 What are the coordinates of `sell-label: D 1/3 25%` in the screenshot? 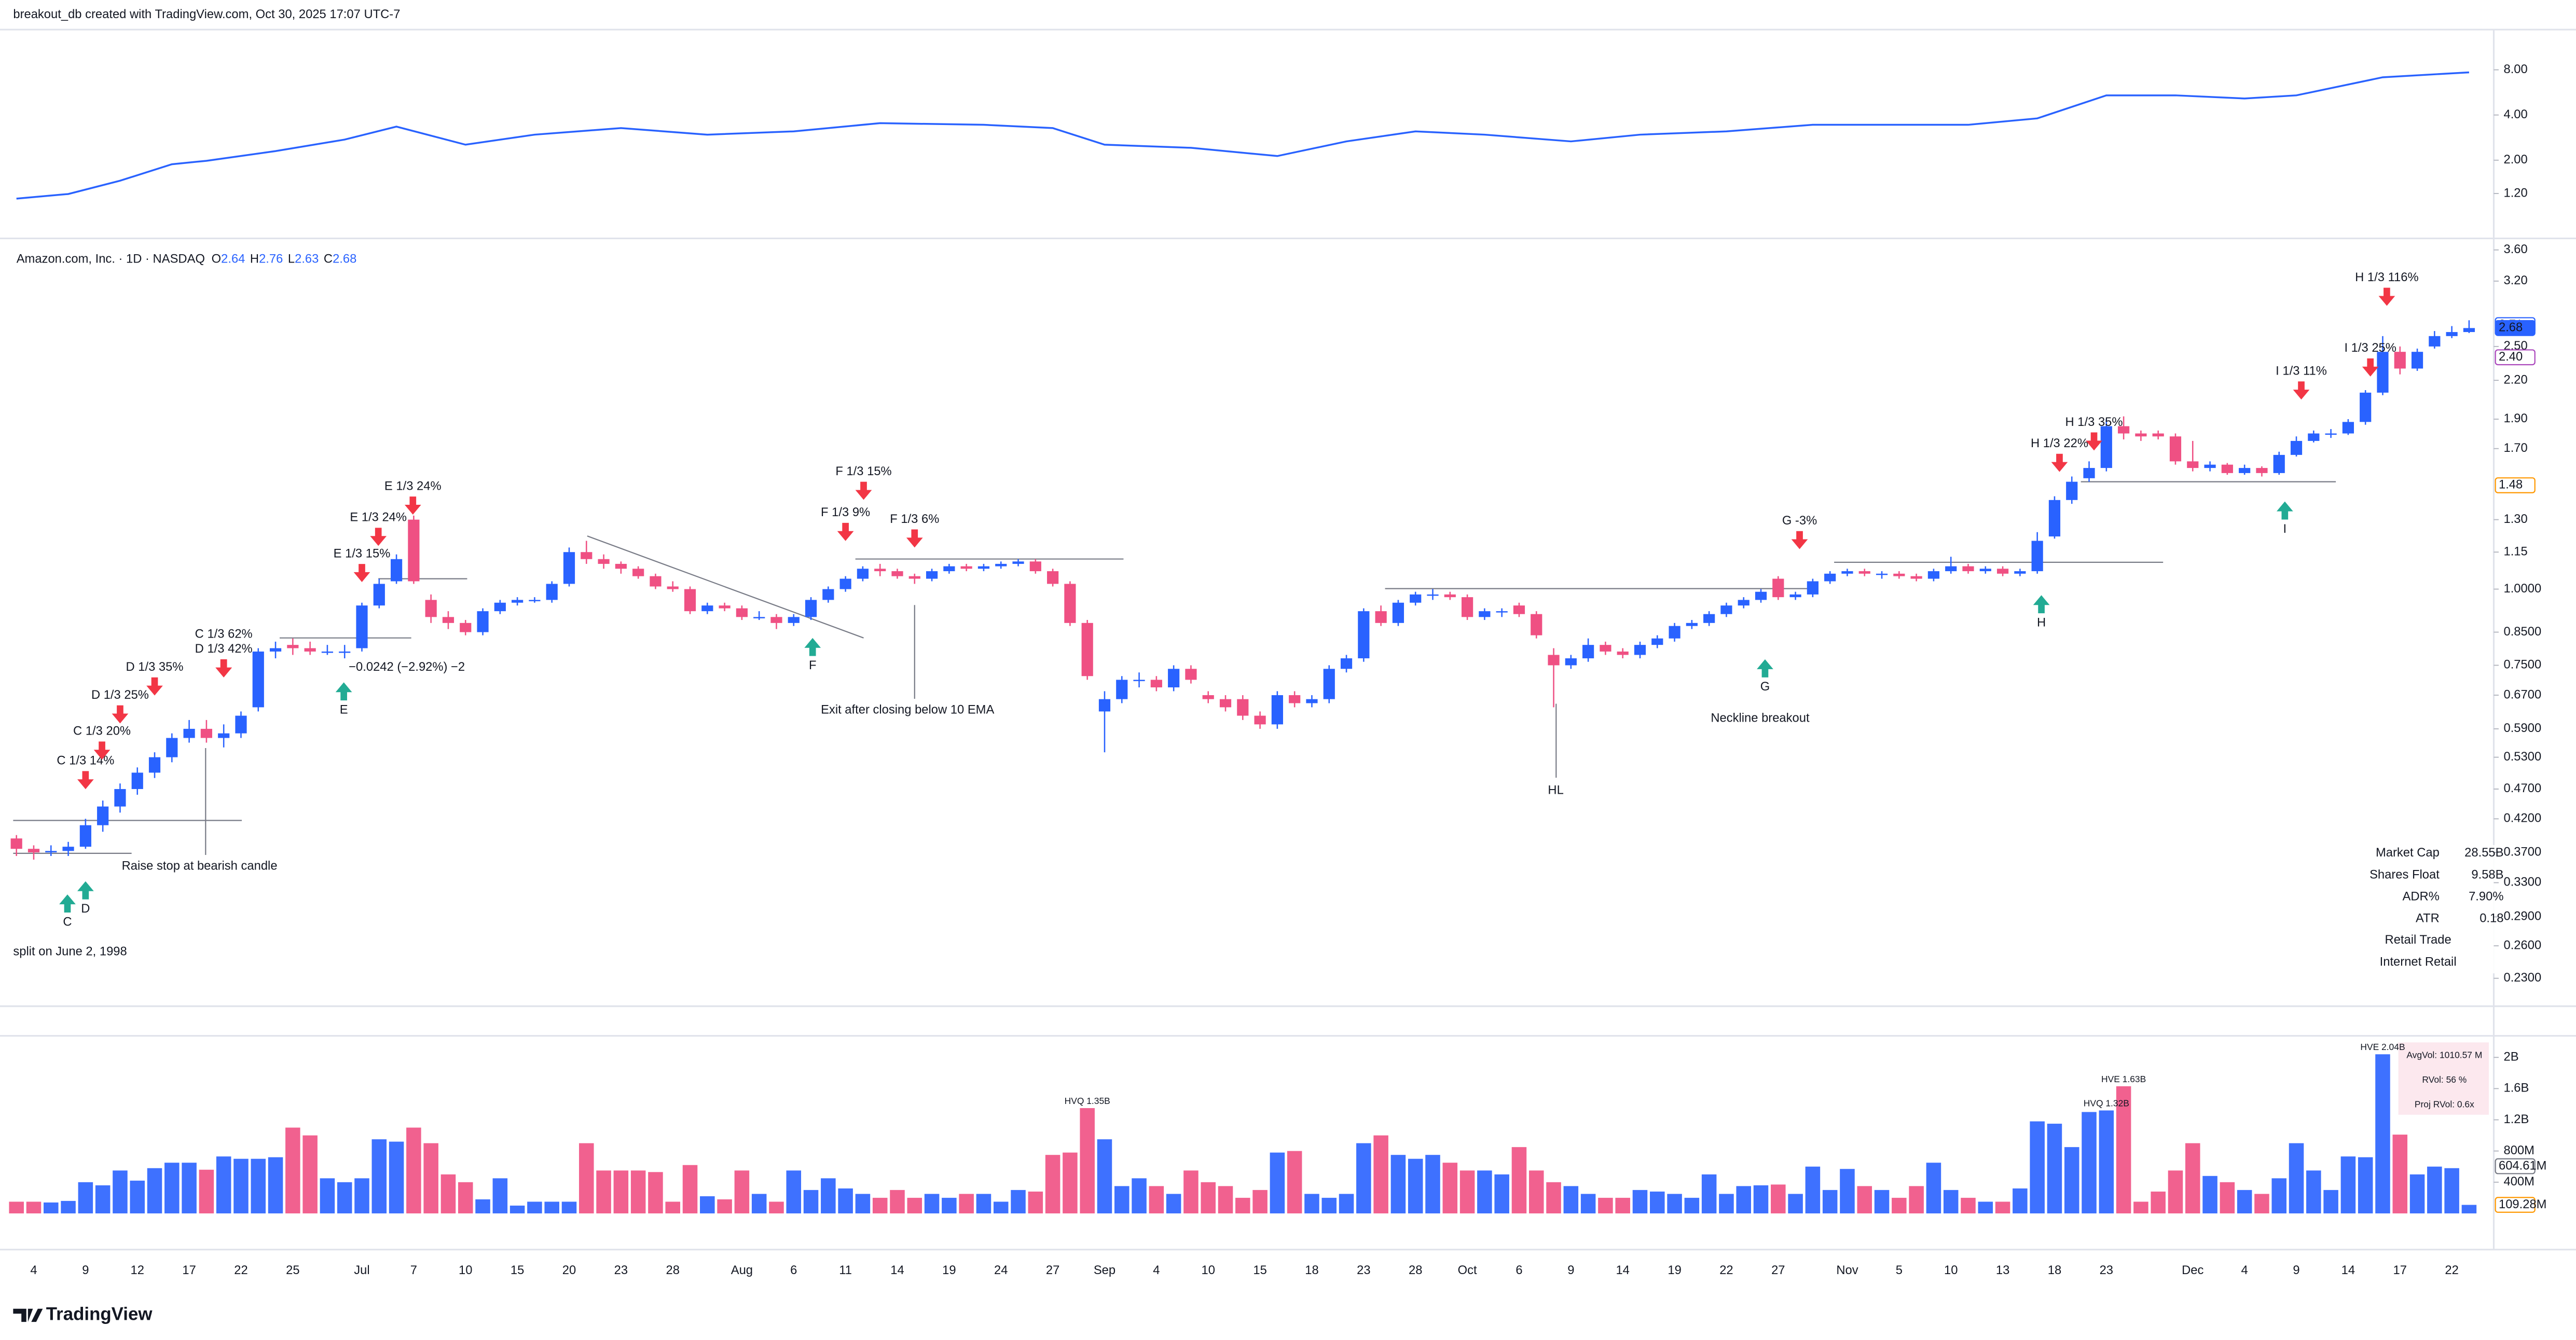 It's located at (120, 695).